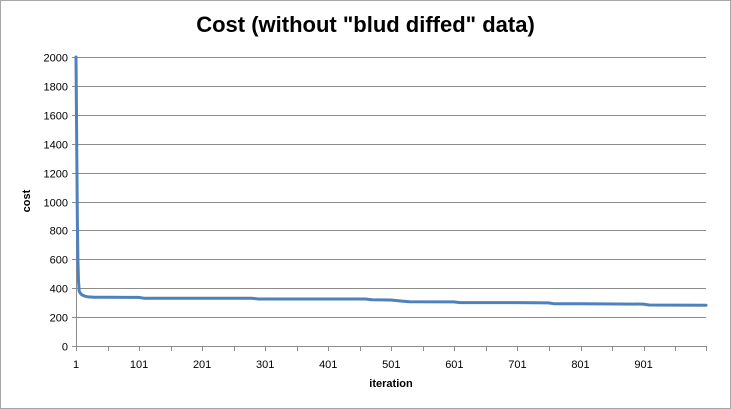  I want to click on y-tick-label: 1600, so click(56, 117).